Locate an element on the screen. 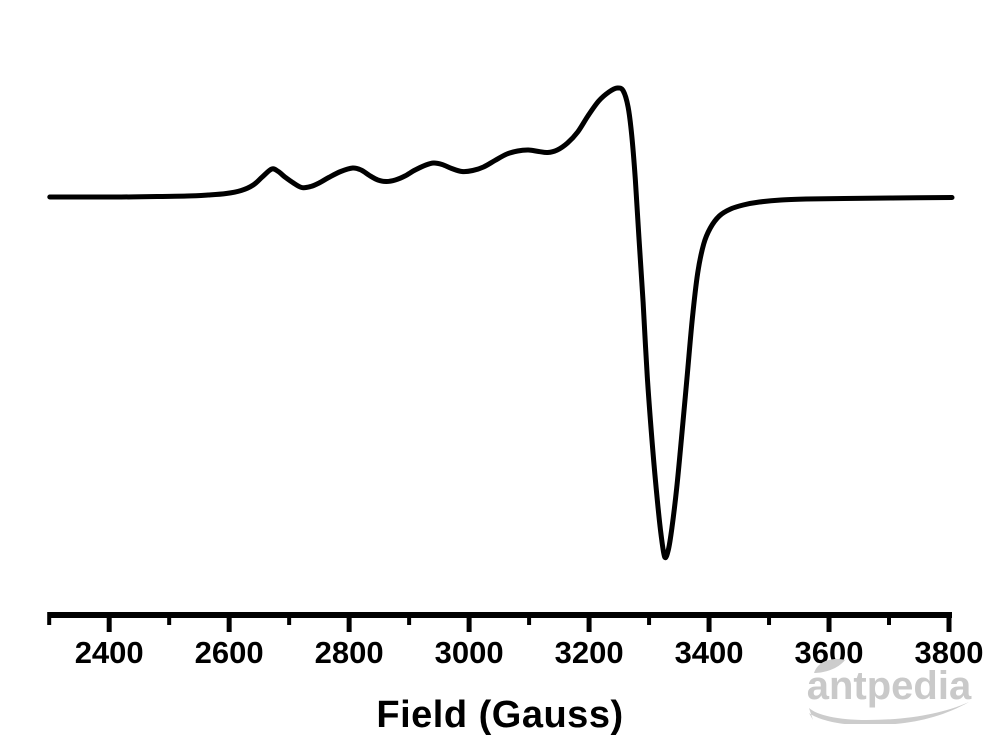 This screenshot has width=1000, height=750. watermark: antpedia is located at coordinates (889, 691).